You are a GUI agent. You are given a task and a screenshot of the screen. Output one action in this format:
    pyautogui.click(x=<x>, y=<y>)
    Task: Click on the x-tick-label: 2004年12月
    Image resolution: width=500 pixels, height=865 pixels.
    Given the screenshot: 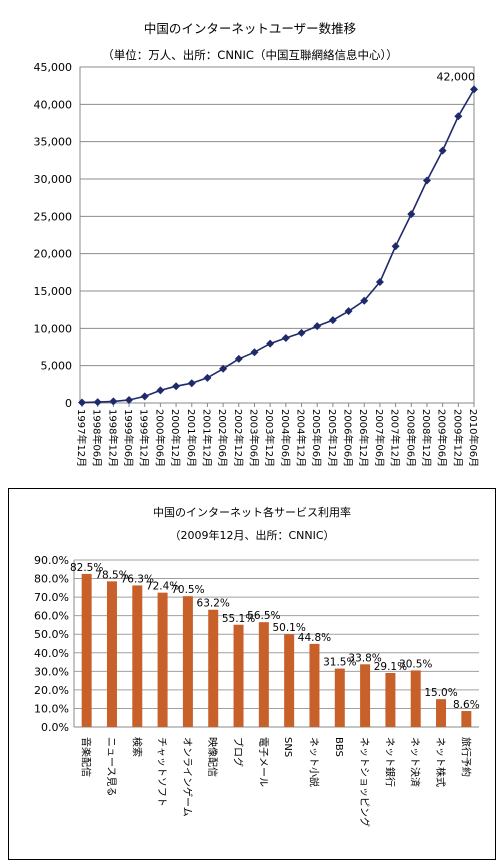 What is the action you would take?
    pyautogui.click(x=301, y=438)
    